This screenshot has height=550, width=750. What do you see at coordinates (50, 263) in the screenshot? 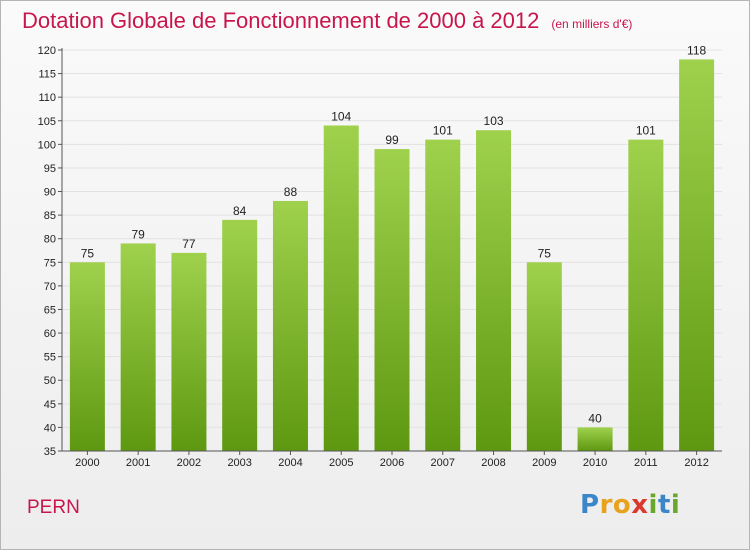
I see `y-tick-label: 75` at bounding box center [50, 263].